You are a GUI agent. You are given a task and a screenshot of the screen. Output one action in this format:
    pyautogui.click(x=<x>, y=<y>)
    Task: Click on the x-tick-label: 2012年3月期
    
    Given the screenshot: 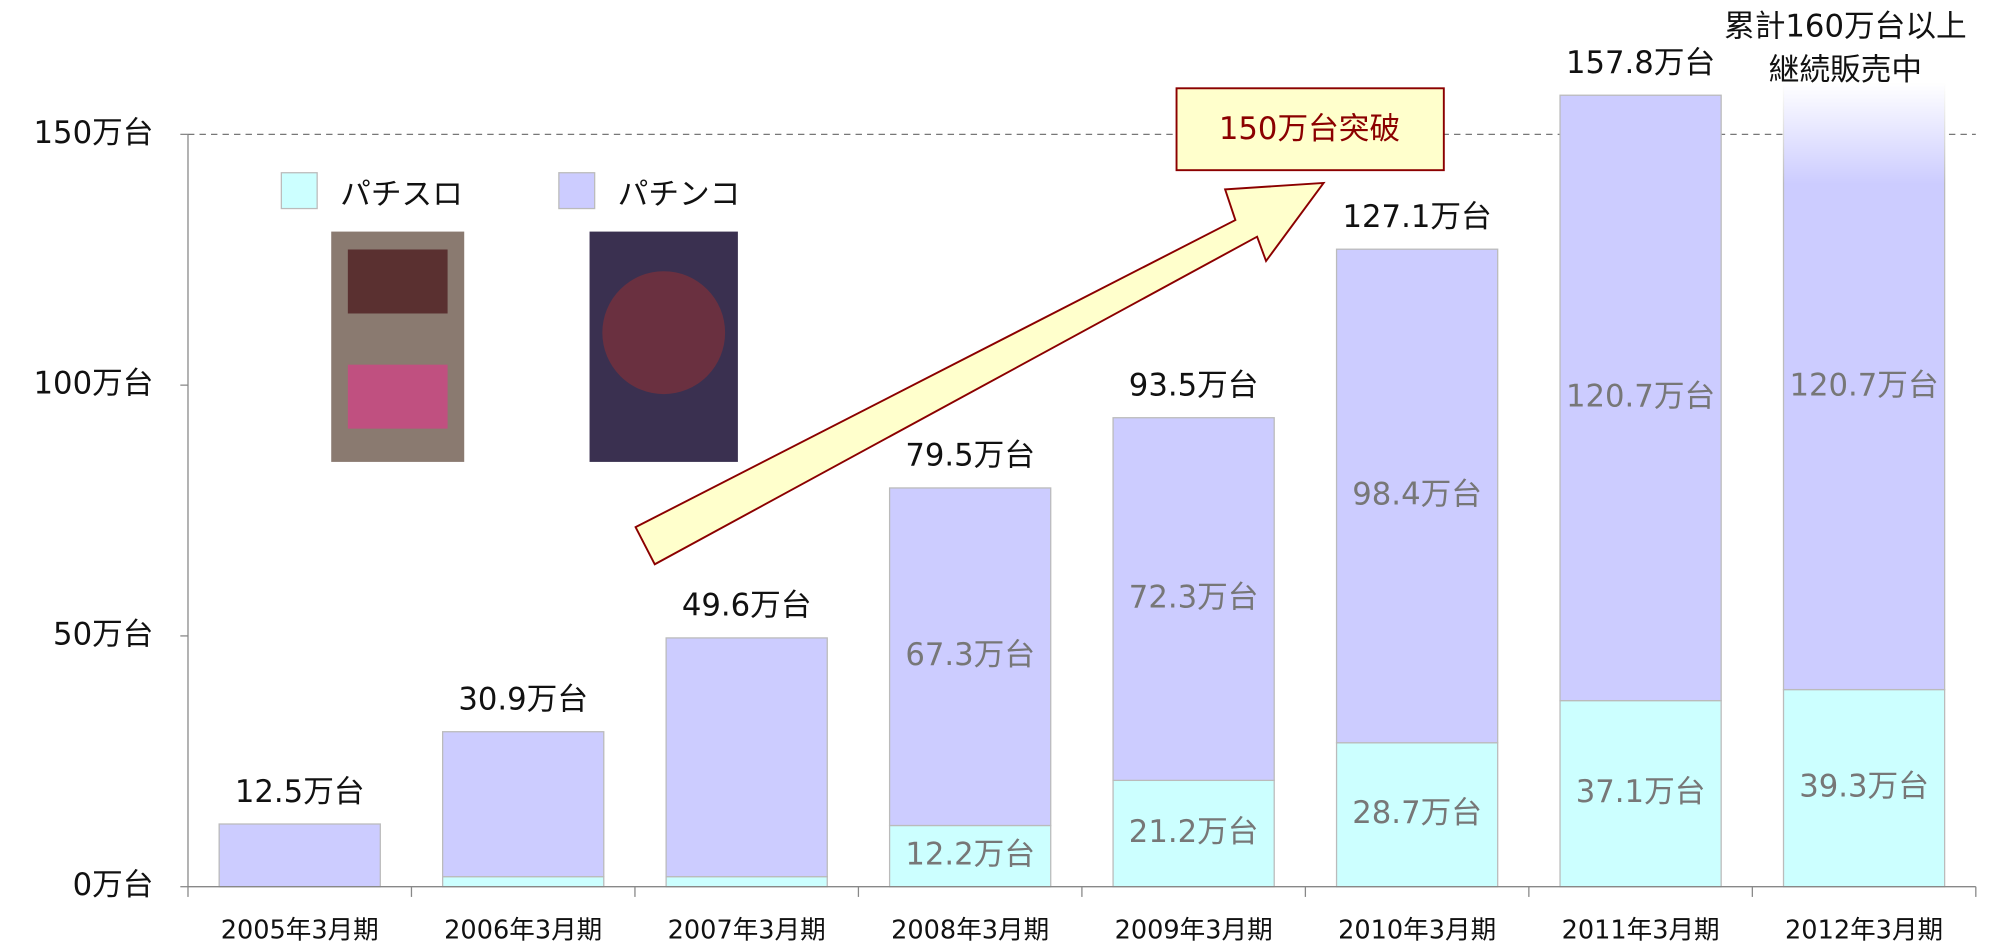 What is the action you would take?
    pyautogui.click(x=1864, y=929)
    